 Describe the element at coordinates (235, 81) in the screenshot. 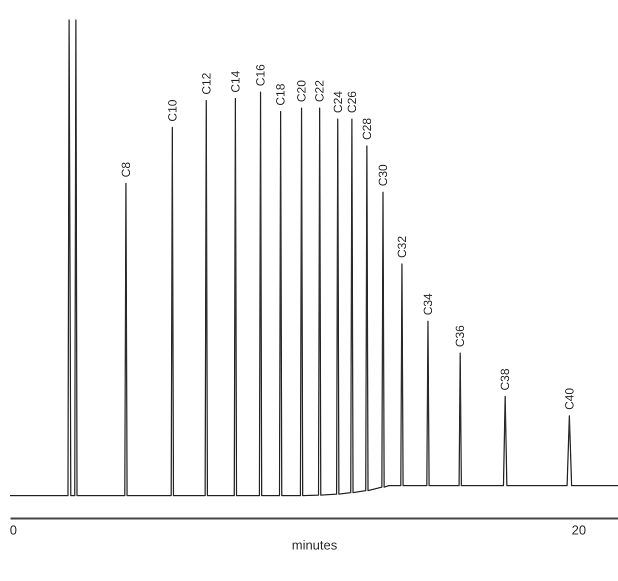

I see `annotation: C14` at that location.